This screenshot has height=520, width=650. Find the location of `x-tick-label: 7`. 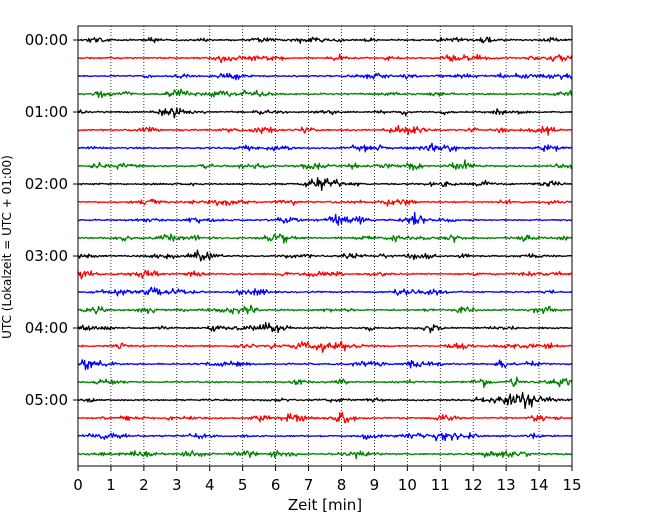

x-tick-label: 7 is located at coordinates (309, 485).